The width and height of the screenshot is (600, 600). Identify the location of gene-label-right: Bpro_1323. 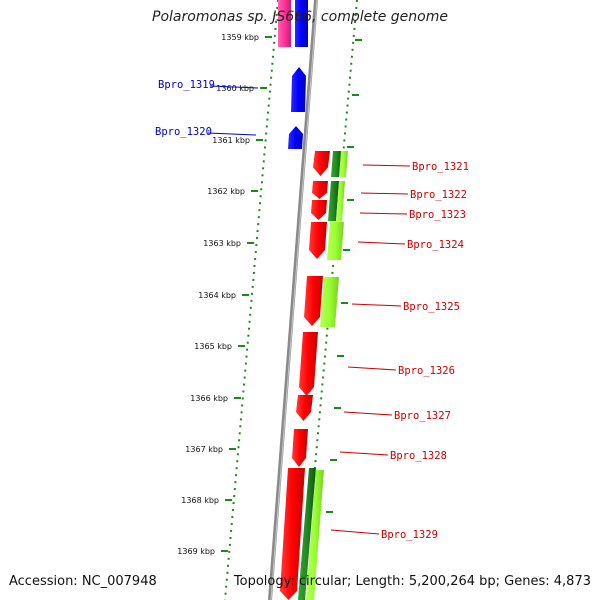
(437, 215).